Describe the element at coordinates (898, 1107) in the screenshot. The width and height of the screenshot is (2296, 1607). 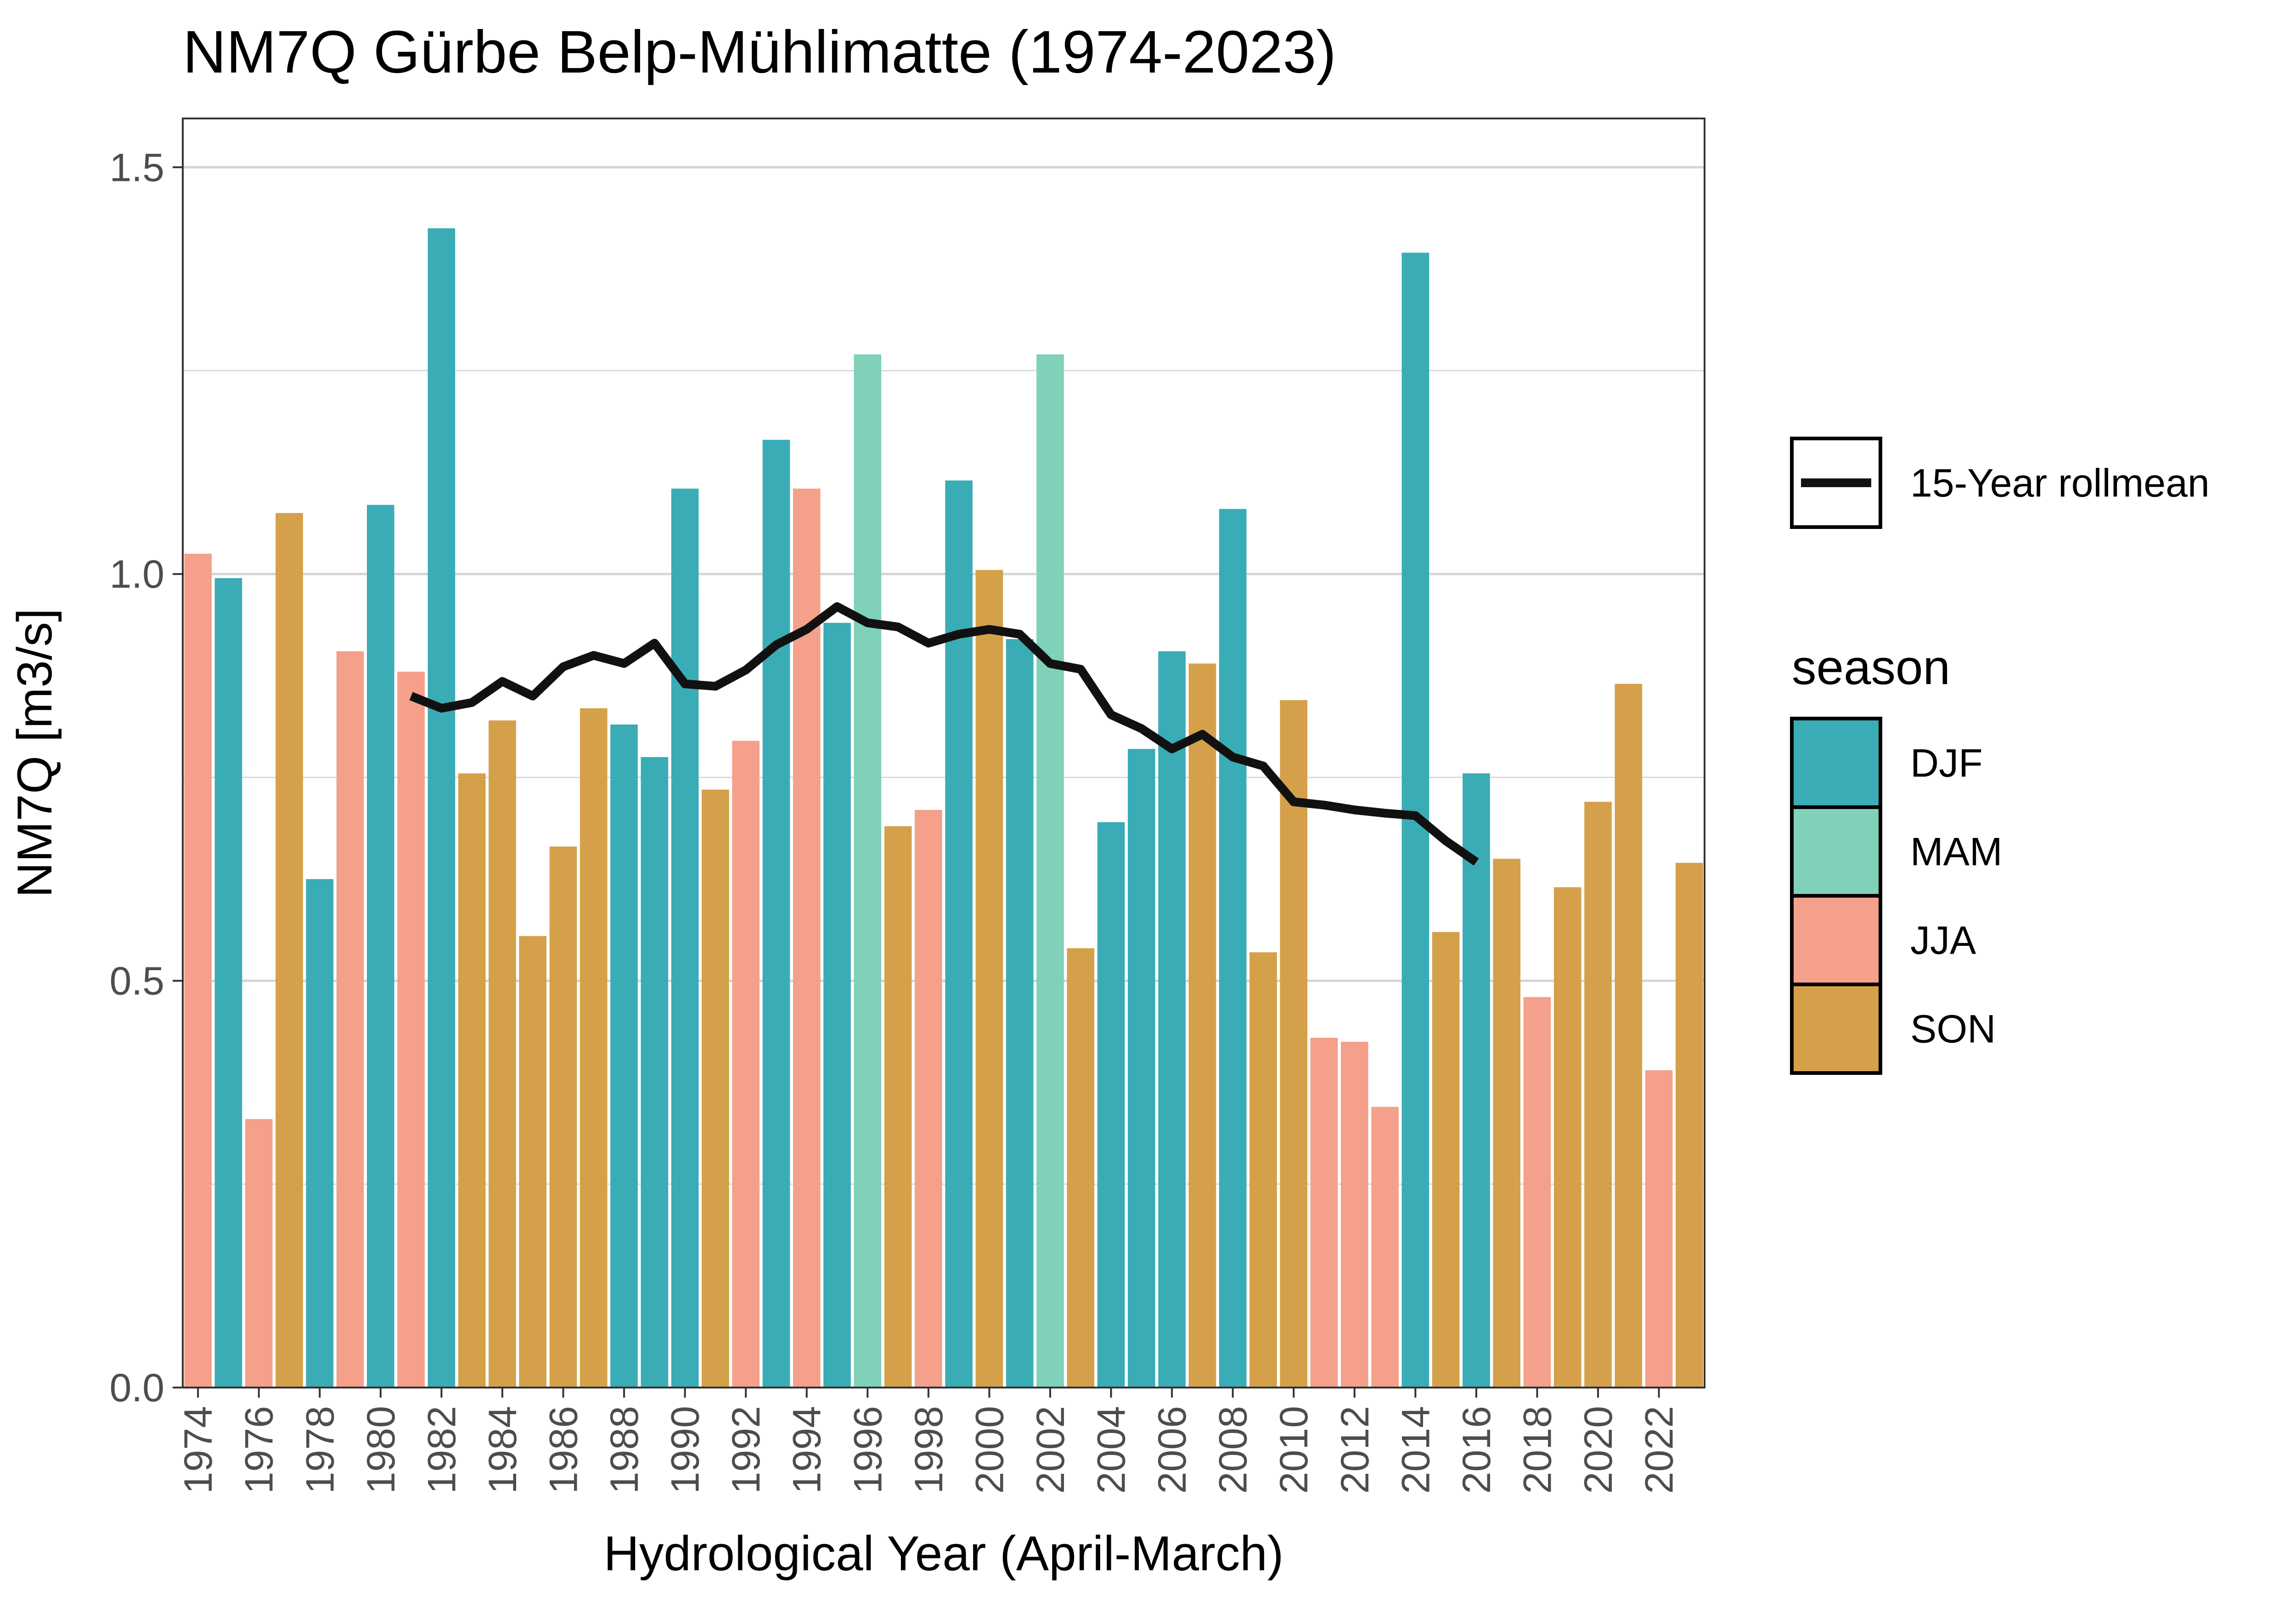
I see `bar-1997` at that location.